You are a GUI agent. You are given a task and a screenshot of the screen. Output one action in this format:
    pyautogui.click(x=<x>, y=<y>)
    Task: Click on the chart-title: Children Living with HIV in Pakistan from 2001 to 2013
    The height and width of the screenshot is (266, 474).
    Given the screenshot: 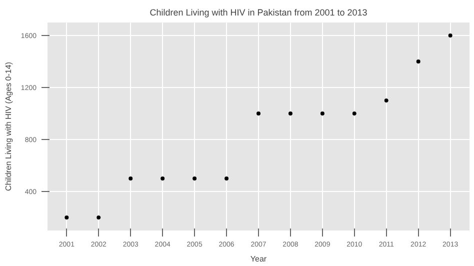 What is the action you would take?
    pyautogui.click(x=259, y=13)
    